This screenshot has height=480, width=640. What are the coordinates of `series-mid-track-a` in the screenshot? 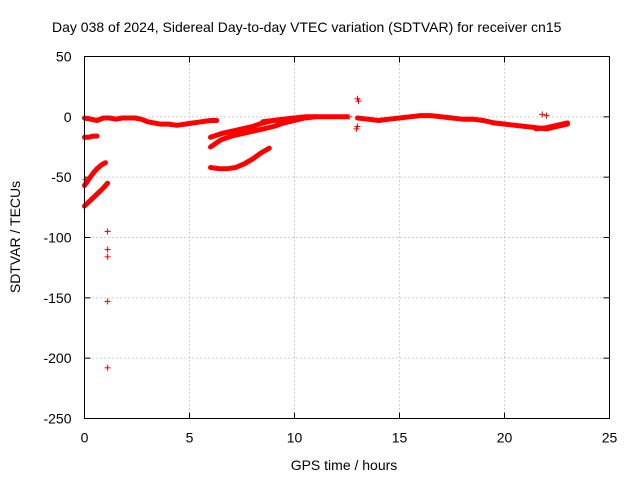 It's located at (279, 132).